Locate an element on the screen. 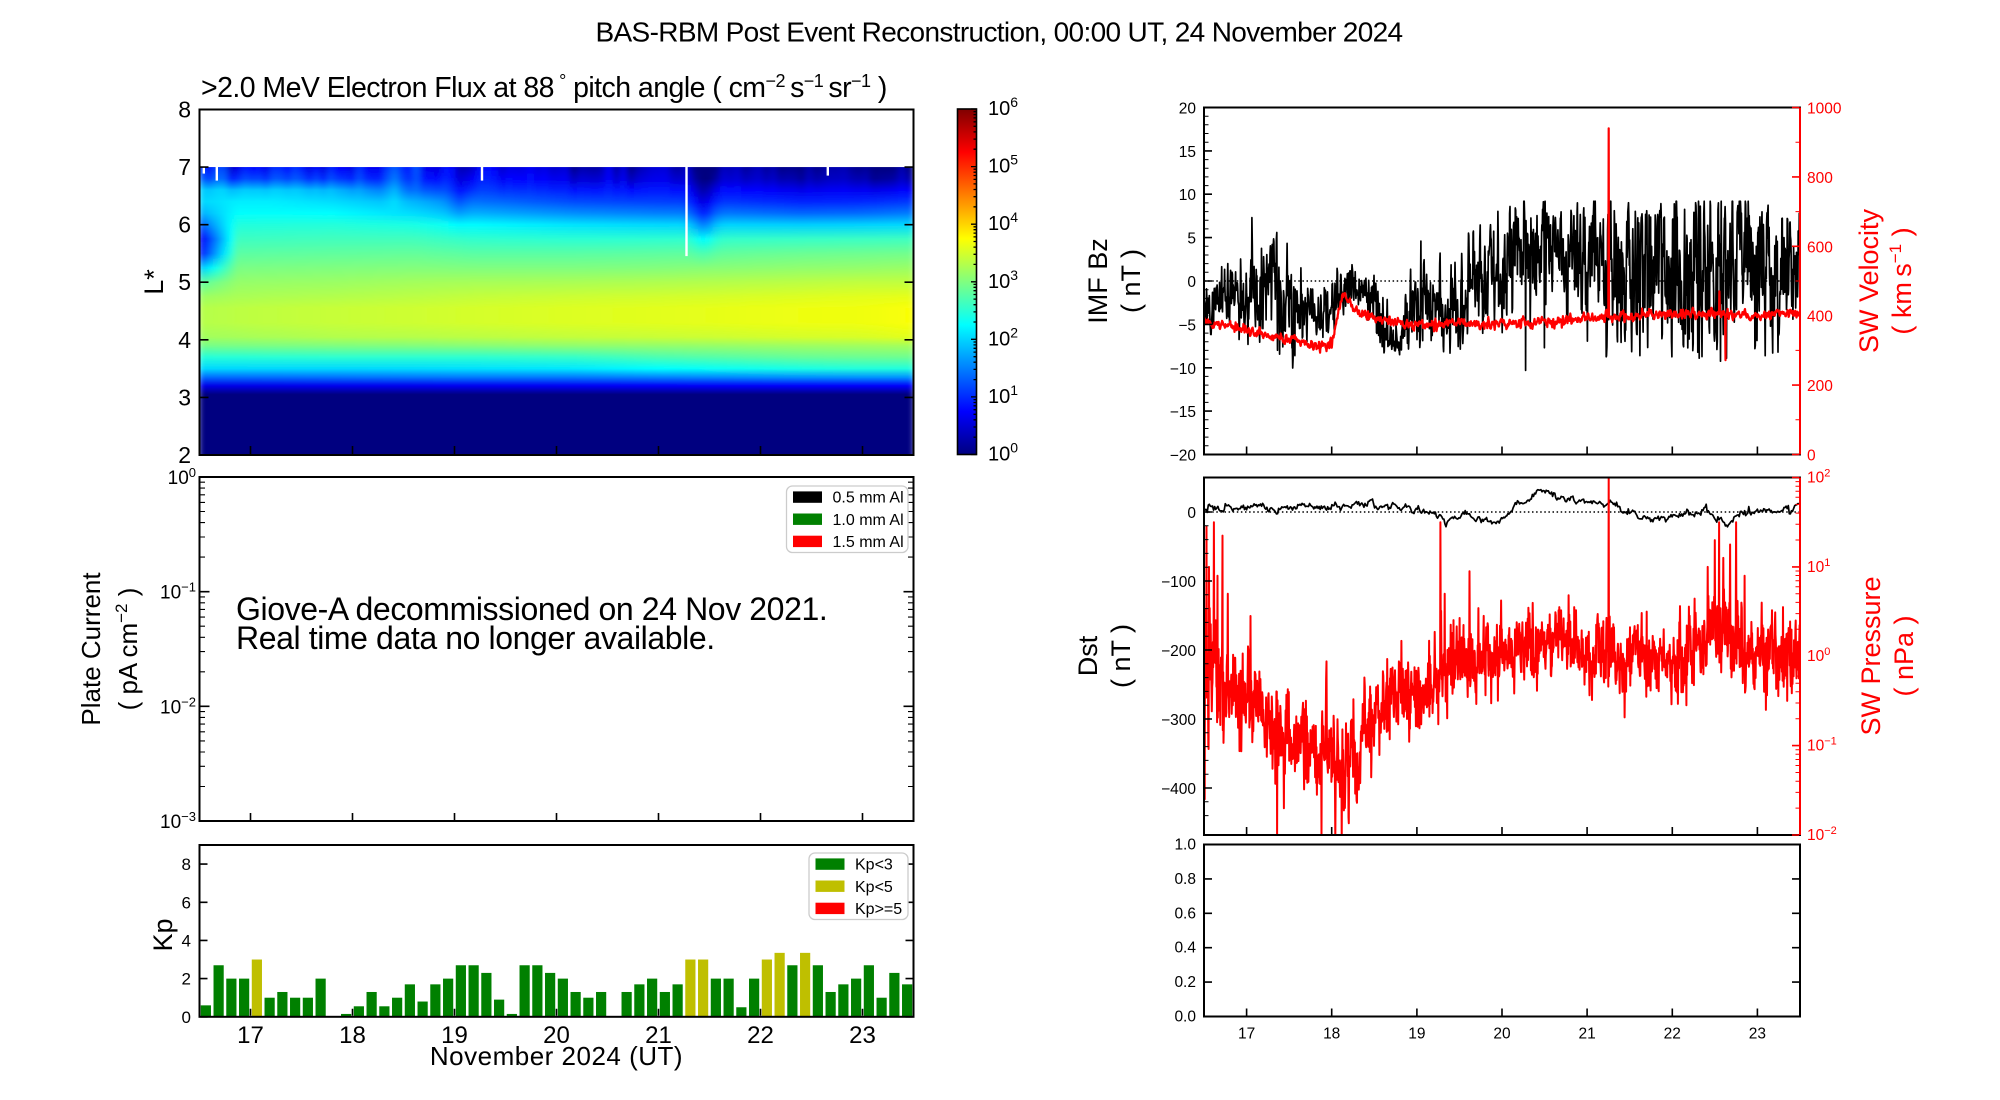 The width and height of the screenshot is (2000, 1100). svg-text: −20 is located at coordinates (1183, 456).